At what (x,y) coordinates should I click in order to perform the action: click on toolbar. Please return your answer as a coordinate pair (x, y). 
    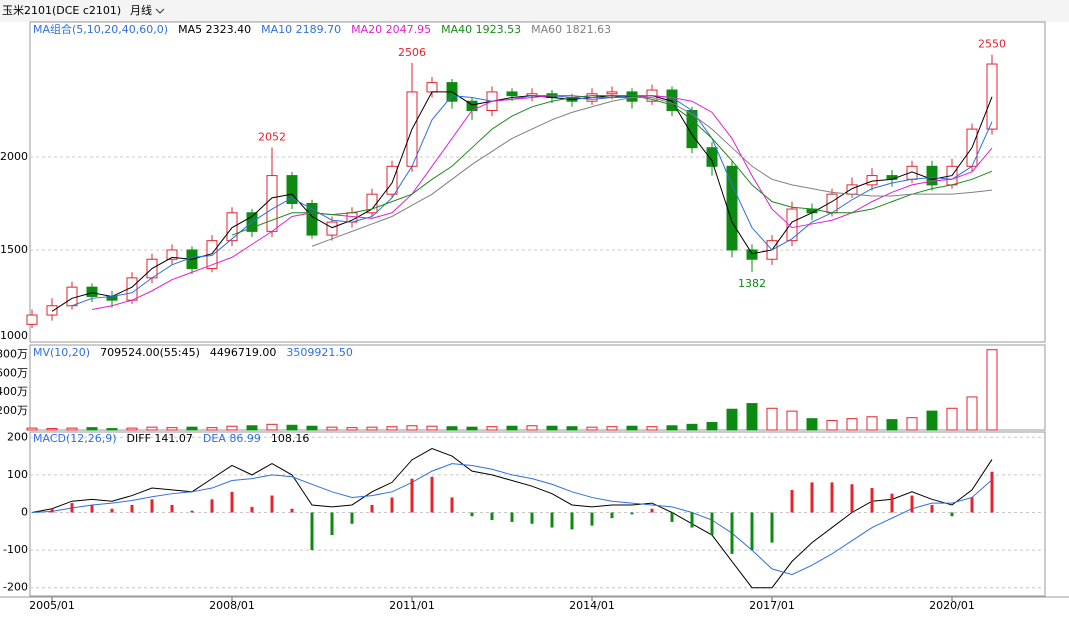
    Looking at the image, I should click on (534, 11).